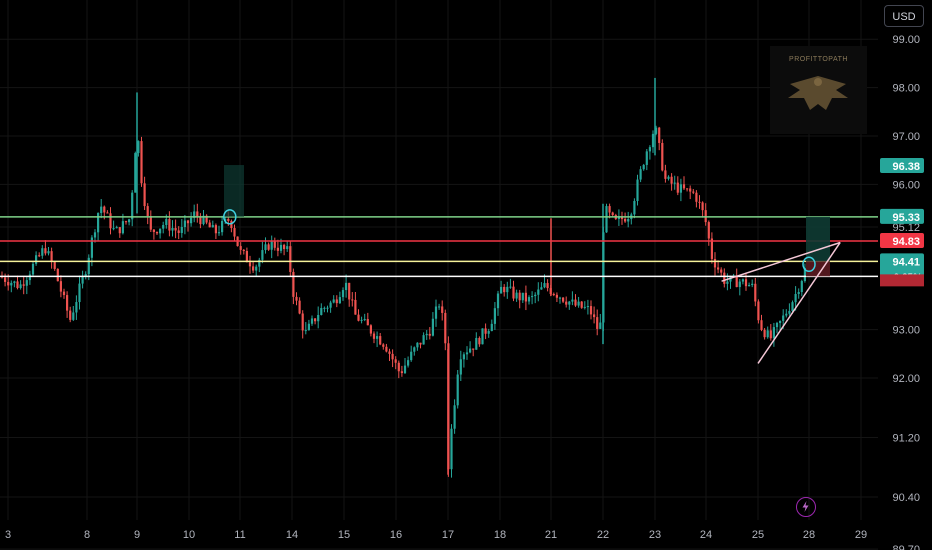 Image resolution: width=932 pixels, height=550 pixels. What do you see at coordinates (439, 247) in the screenshot?
I see `horizontal-levels` at bounding box center [439, 247].